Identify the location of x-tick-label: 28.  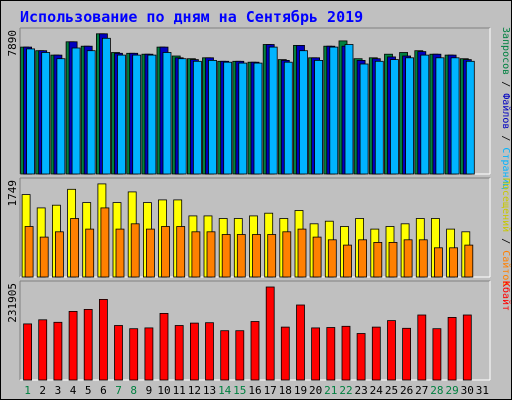
(436, 390).